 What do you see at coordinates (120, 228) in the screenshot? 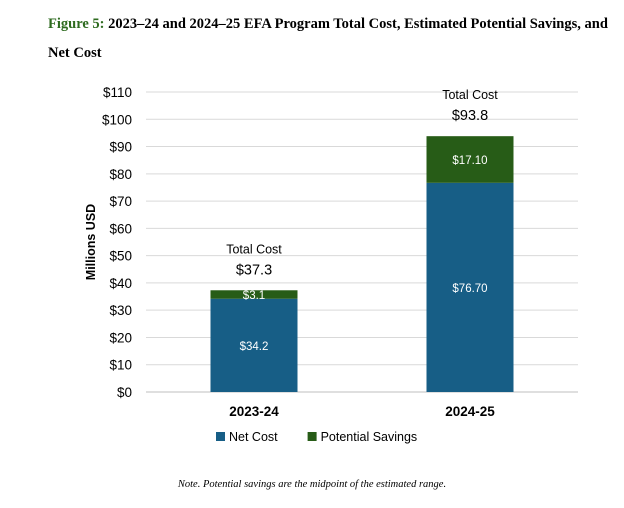
I see `y-tick-label: $60` at bounding box center [120, 228].